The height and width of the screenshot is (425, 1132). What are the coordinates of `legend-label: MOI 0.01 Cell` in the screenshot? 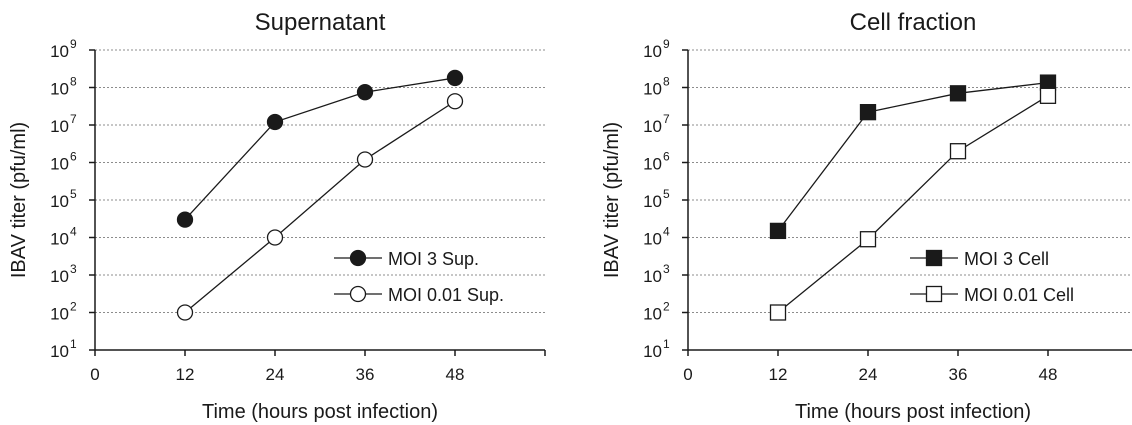 It's located at (1019, 295).